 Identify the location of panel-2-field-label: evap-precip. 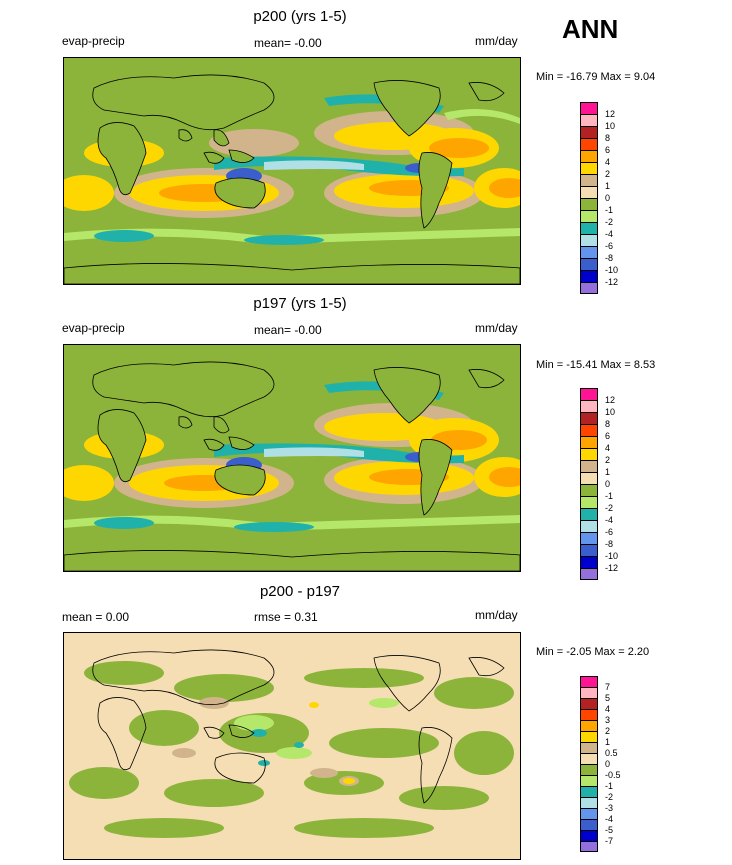
(93, 328).